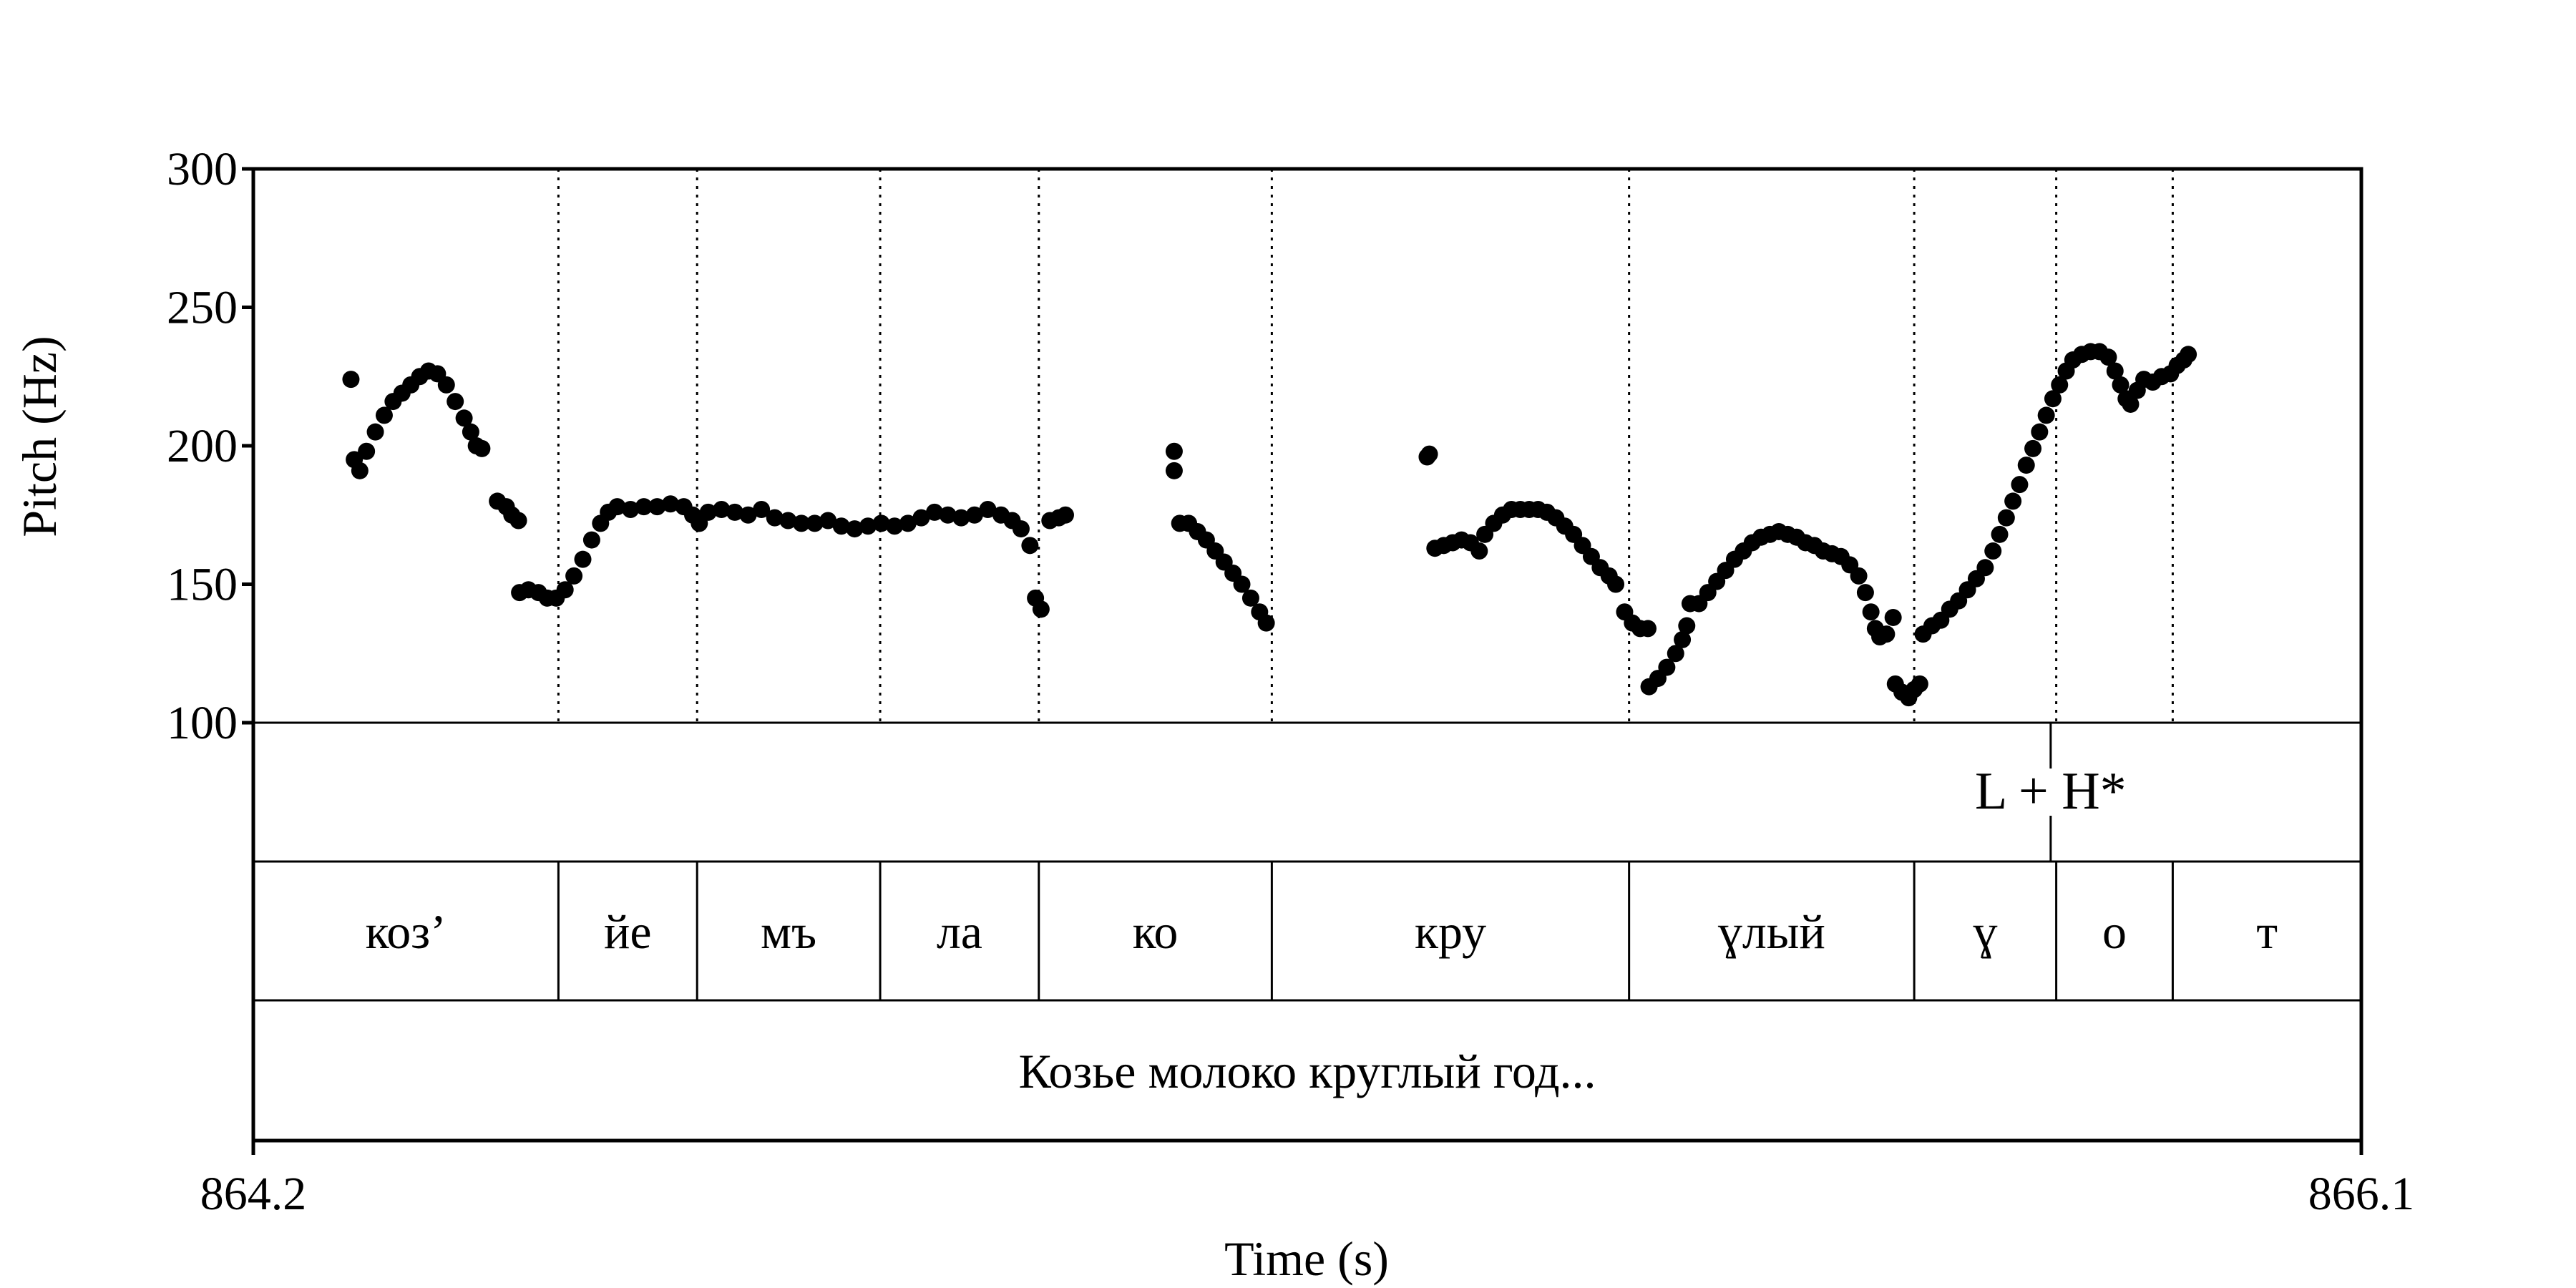 The height and width of the screenshot is (1288, 2576). Describe the element at coordinates (788, 931) in the screenshot. I see `syllable-label: мъ` at that location.